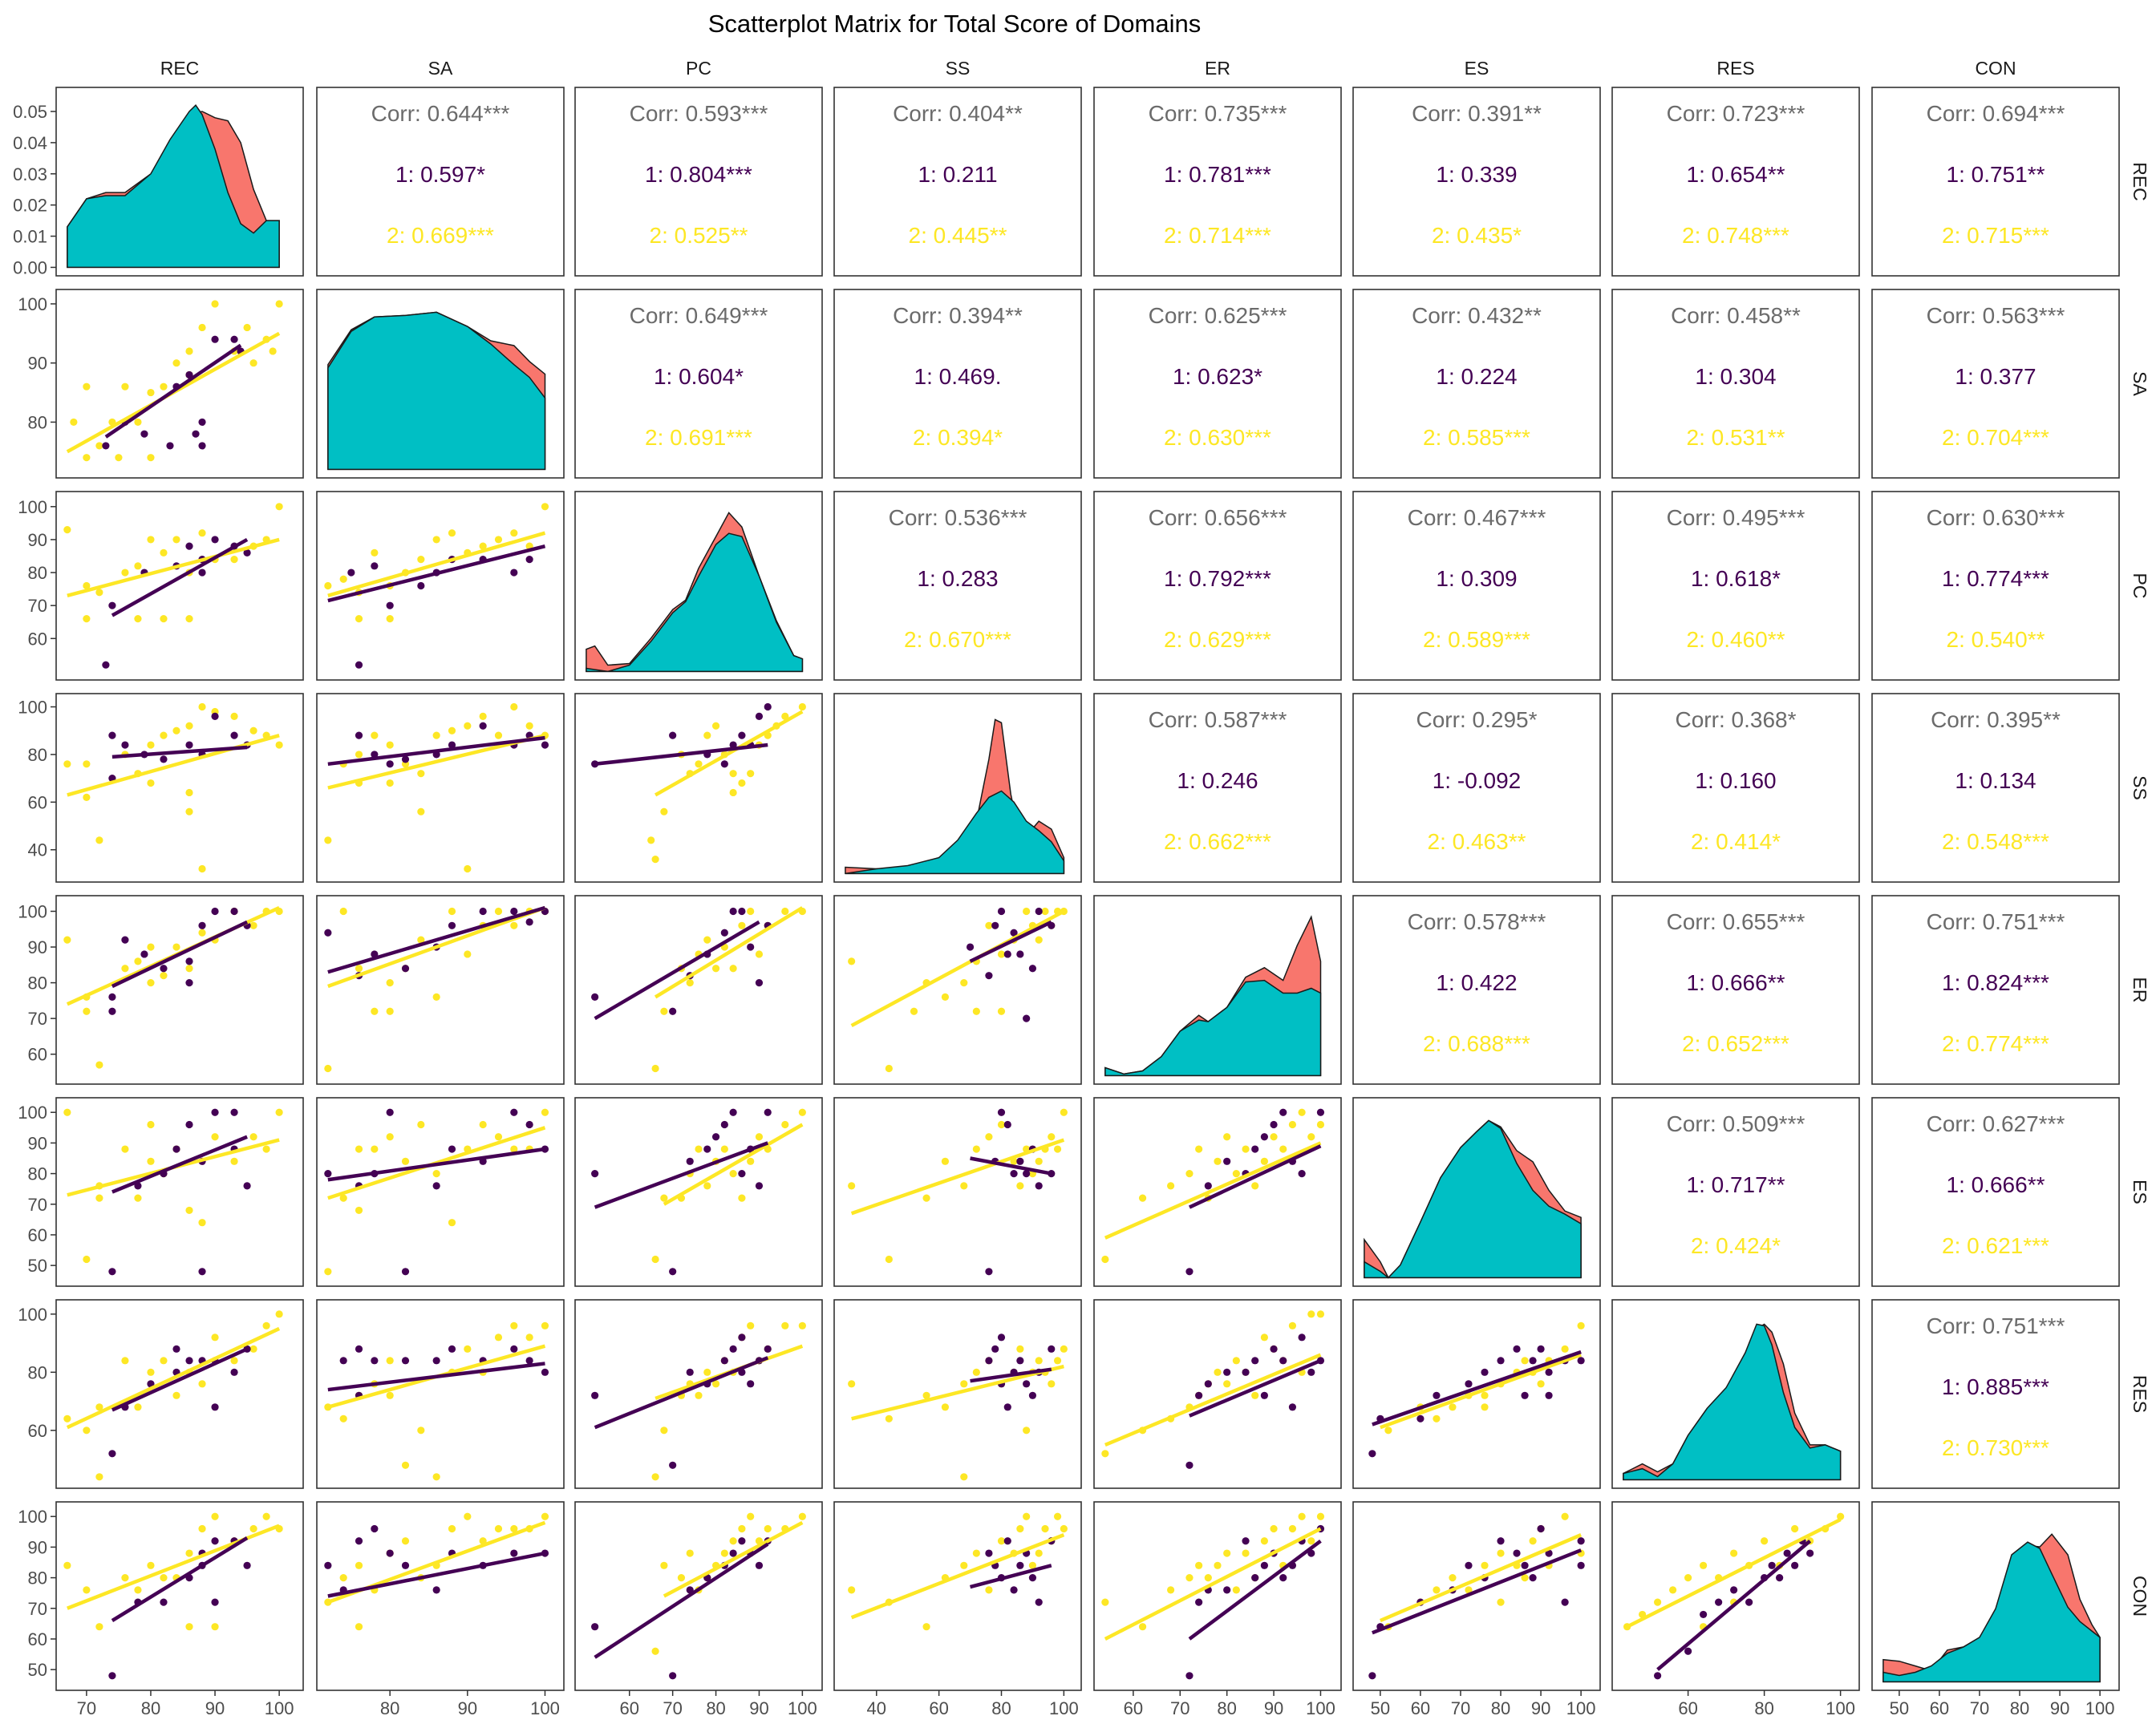 Image resolution: width=2156 pixels, height=1724 pixels. What do you see at coordinates (699, 1192) in the screenshot?
I see `panel-es-pc` at bounding box center [699, 1192].